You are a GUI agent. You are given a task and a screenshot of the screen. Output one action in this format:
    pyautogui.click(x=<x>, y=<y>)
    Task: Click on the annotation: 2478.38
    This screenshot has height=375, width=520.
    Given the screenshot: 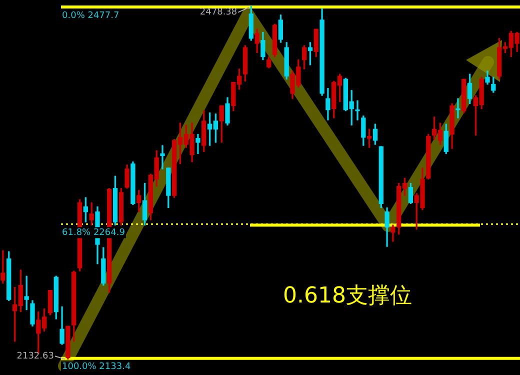 What is the action you would take?
    pyautogui.click(x=219, y=13)
    